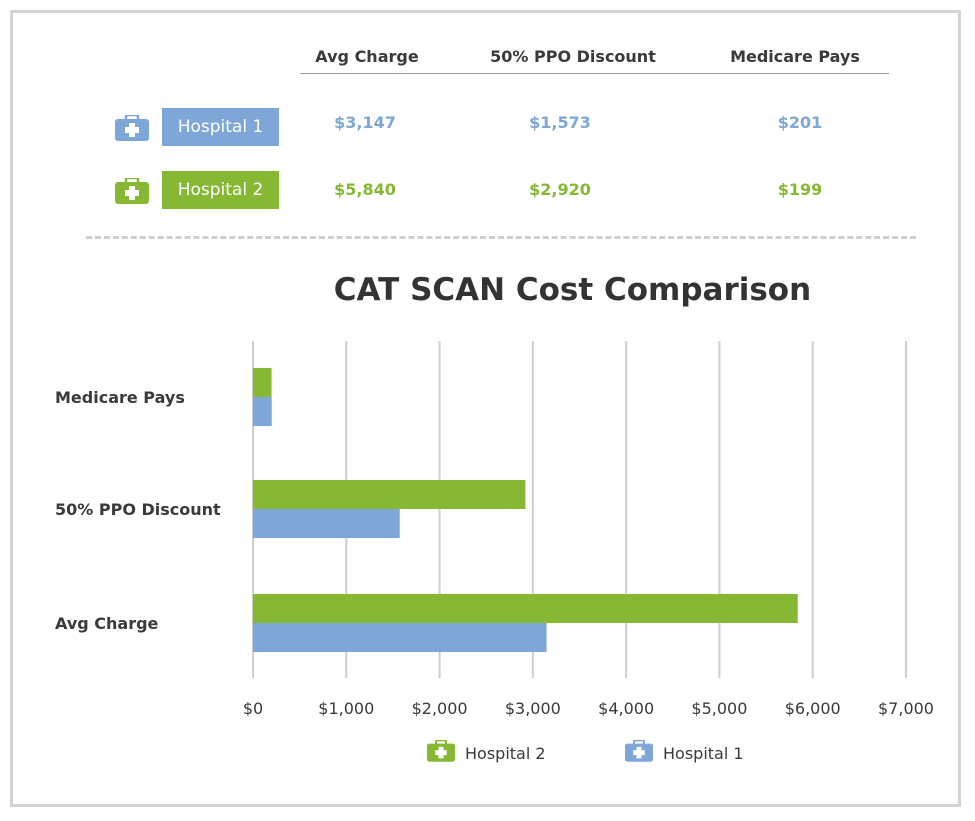 The width and height of the screenshot is (975, 821). What do you see at coordinates (365, 189) in the screenshot?
I see `hospital-2-avg-charge: $5,840` at bounding box center [365, 189].